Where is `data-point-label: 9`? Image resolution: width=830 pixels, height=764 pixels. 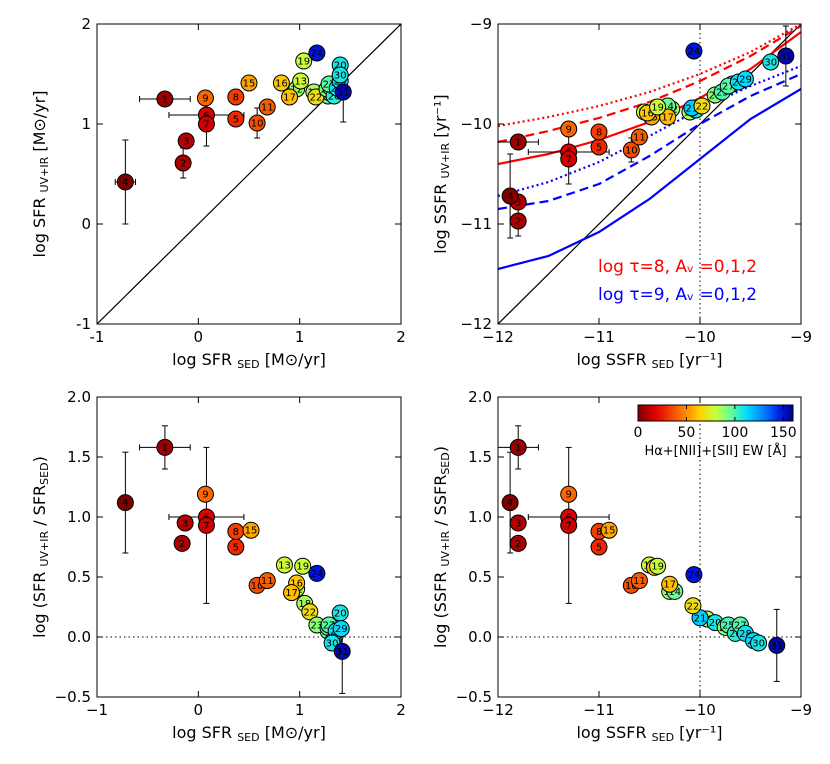
data-point-label: 9 is located at coordinates (569, 495).